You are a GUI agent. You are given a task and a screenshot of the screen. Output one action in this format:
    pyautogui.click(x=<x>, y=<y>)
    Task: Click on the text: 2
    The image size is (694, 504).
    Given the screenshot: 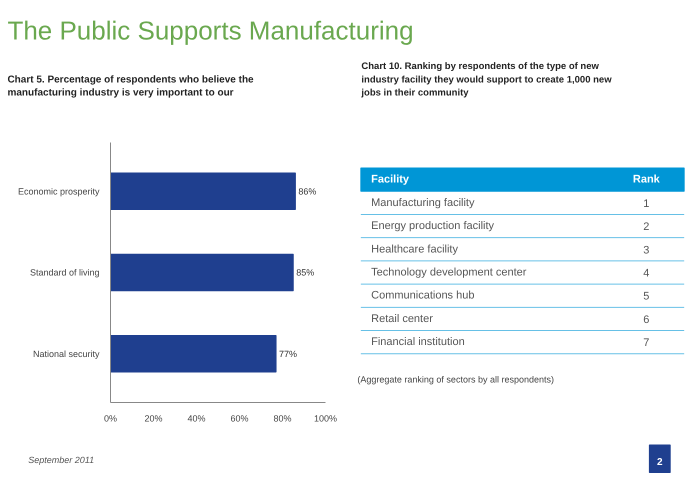 What is the action you would take?
    pyautogui.click(x=660, y=462)
    